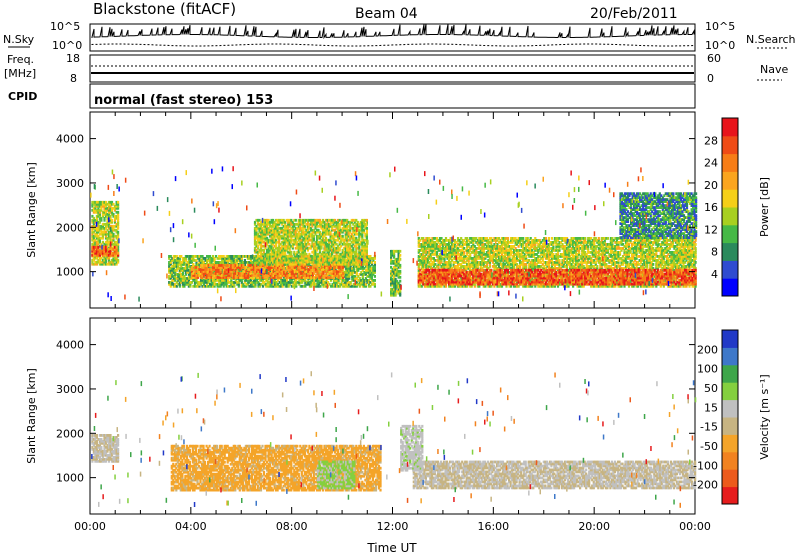  What do you see at coordinates (164, 9) in the screenshot?
I see `station-title: Blackstone (fitACF)` at bounding box center [164, 9].